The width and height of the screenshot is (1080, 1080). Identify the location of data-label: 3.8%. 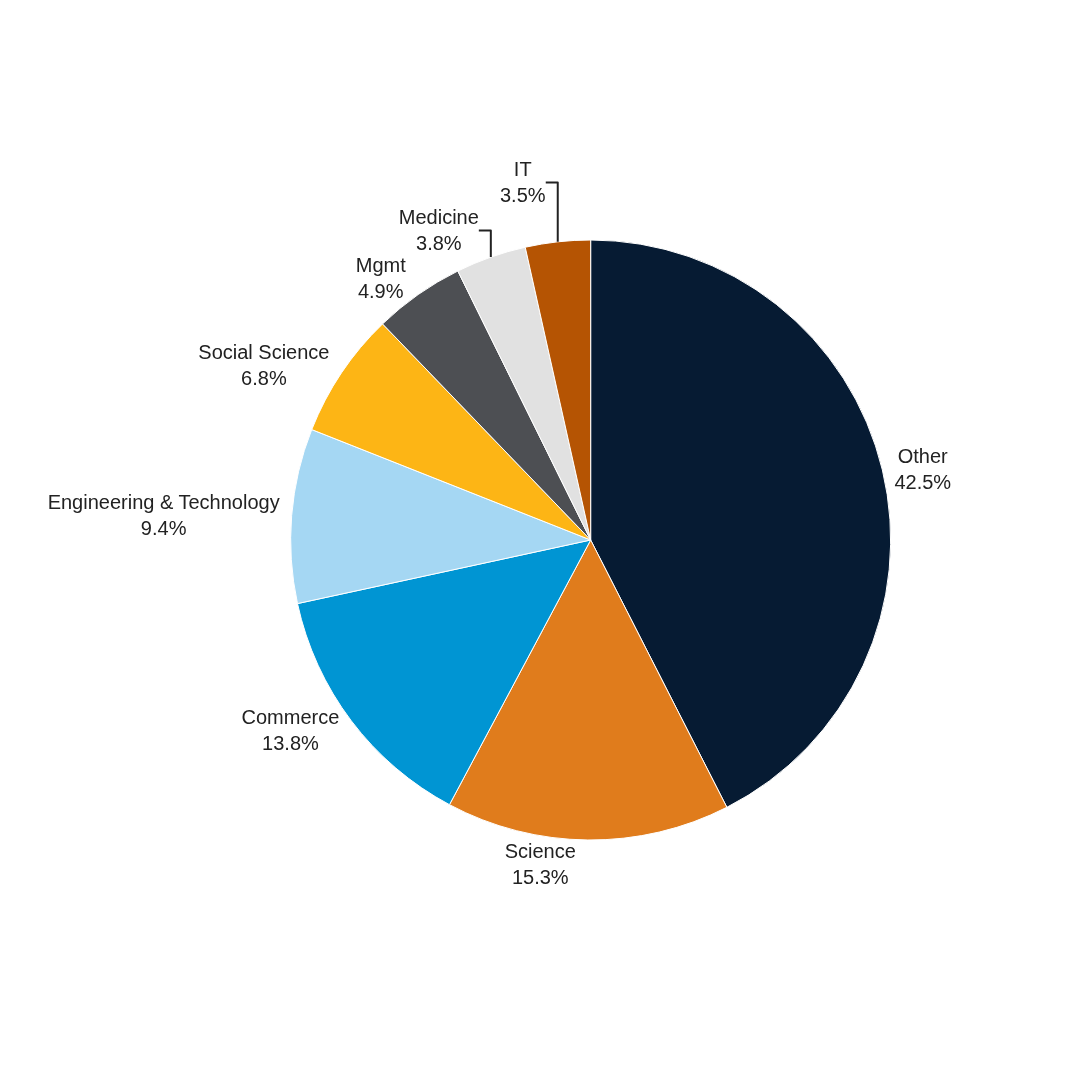
(439, 243).